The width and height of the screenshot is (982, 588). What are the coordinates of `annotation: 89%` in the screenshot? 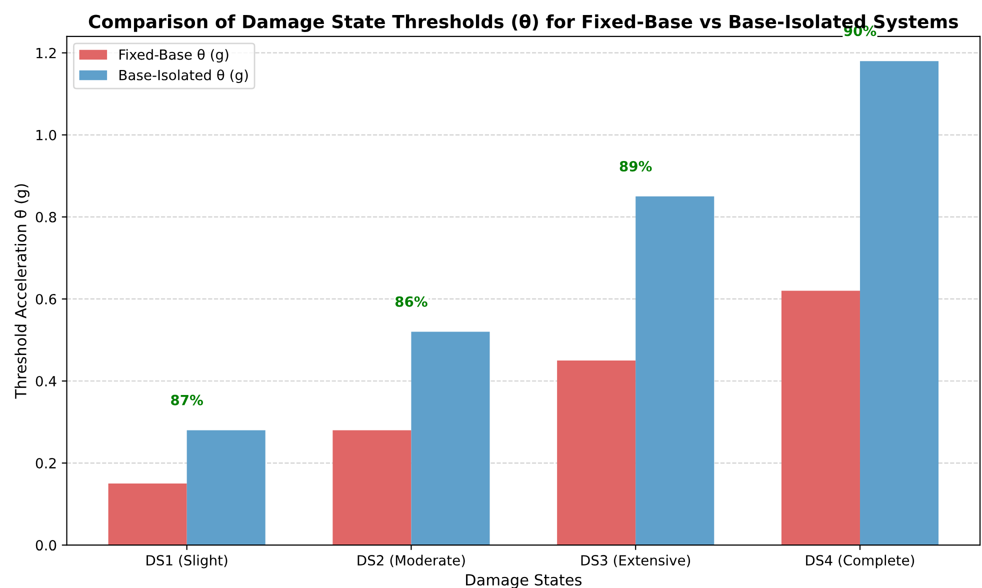 It's located at (636, 166).